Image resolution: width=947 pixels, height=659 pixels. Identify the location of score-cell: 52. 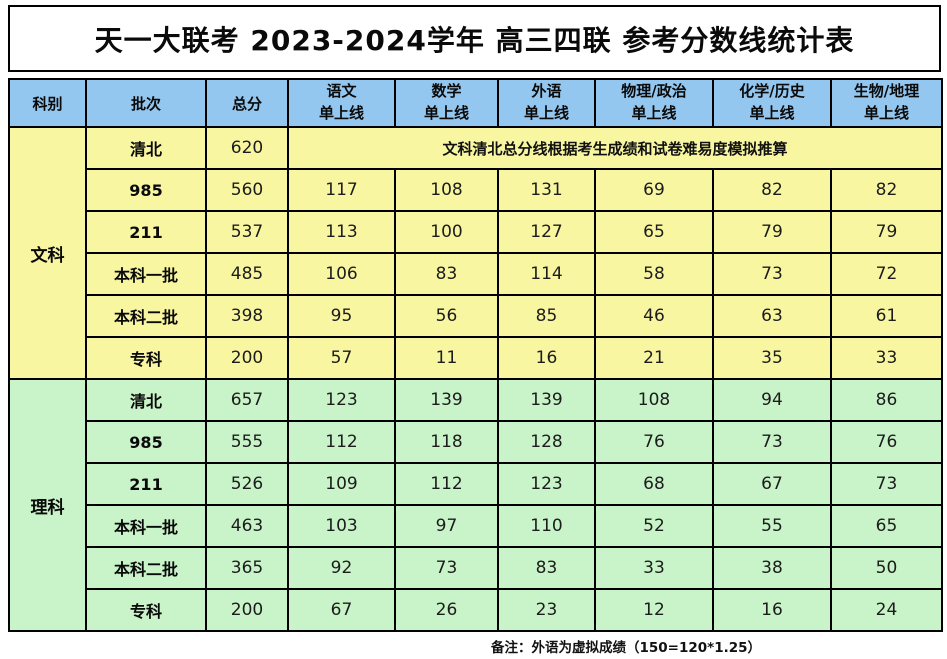
(654, 526).